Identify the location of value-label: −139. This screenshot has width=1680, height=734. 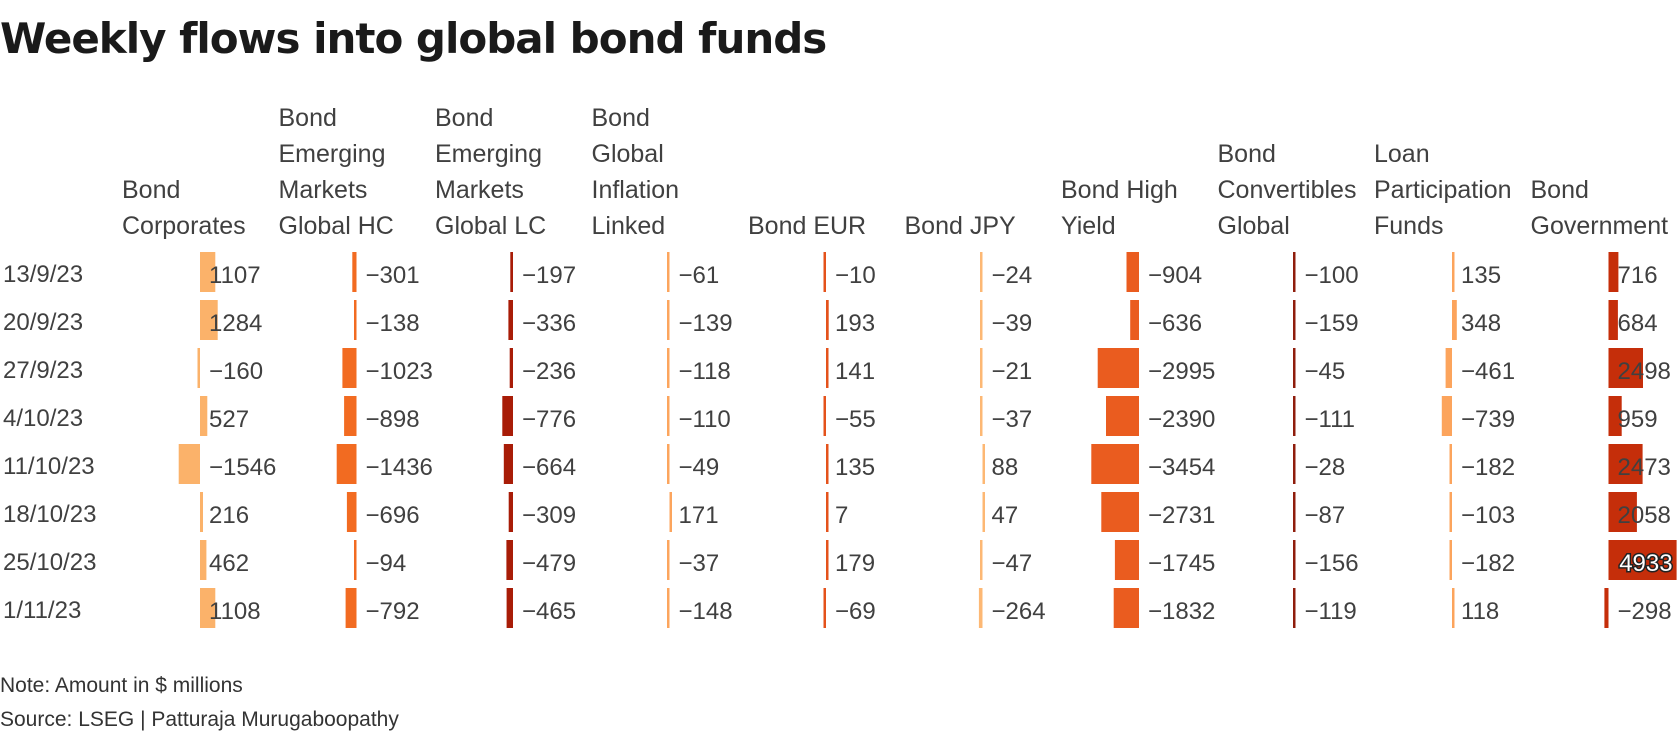
(706, 323).